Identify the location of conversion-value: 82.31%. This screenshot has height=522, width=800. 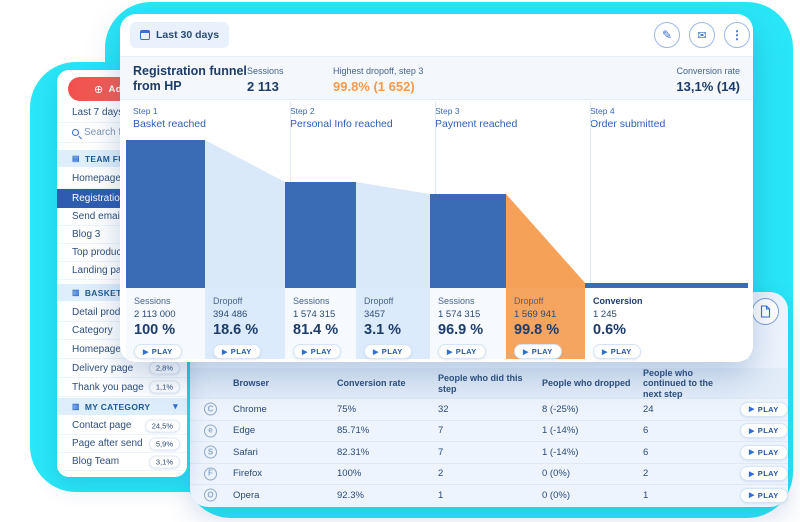
(353, 452).